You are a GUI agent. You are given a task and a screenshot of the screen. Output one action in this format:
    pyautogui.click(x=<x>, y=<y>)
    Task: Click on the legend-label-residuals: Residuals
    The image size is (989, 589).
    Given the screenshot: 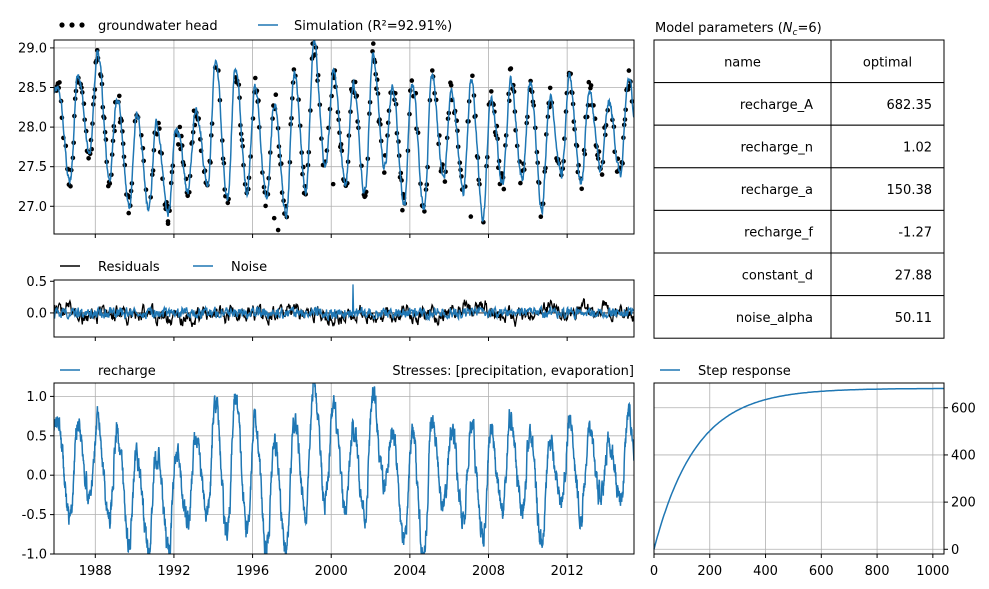 What is the action you would take?
    pyautogui.click(x=129, y=267)
    